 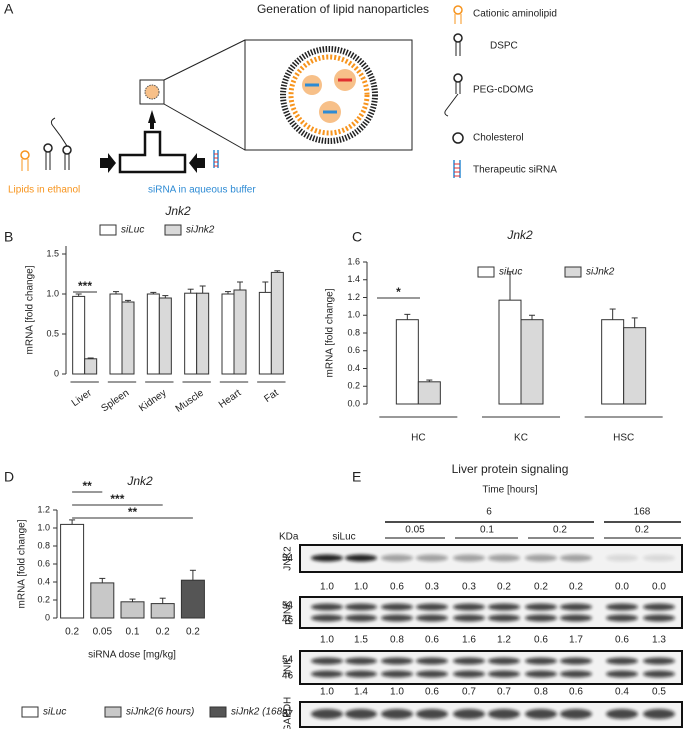 What do you see at coordinates (509, 490) in the screenshot?
I see `time-label: Time [hours]` at bounding box center [509, 490].